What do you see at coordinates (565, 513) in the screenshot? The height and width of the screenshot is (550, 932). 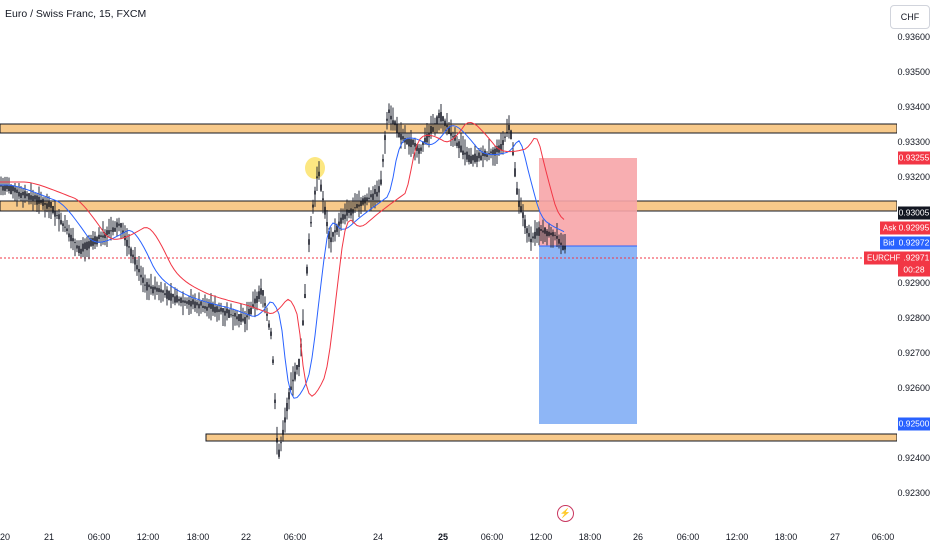 I see `lightning-icon: ⚡` at bounding box center [565, 513].